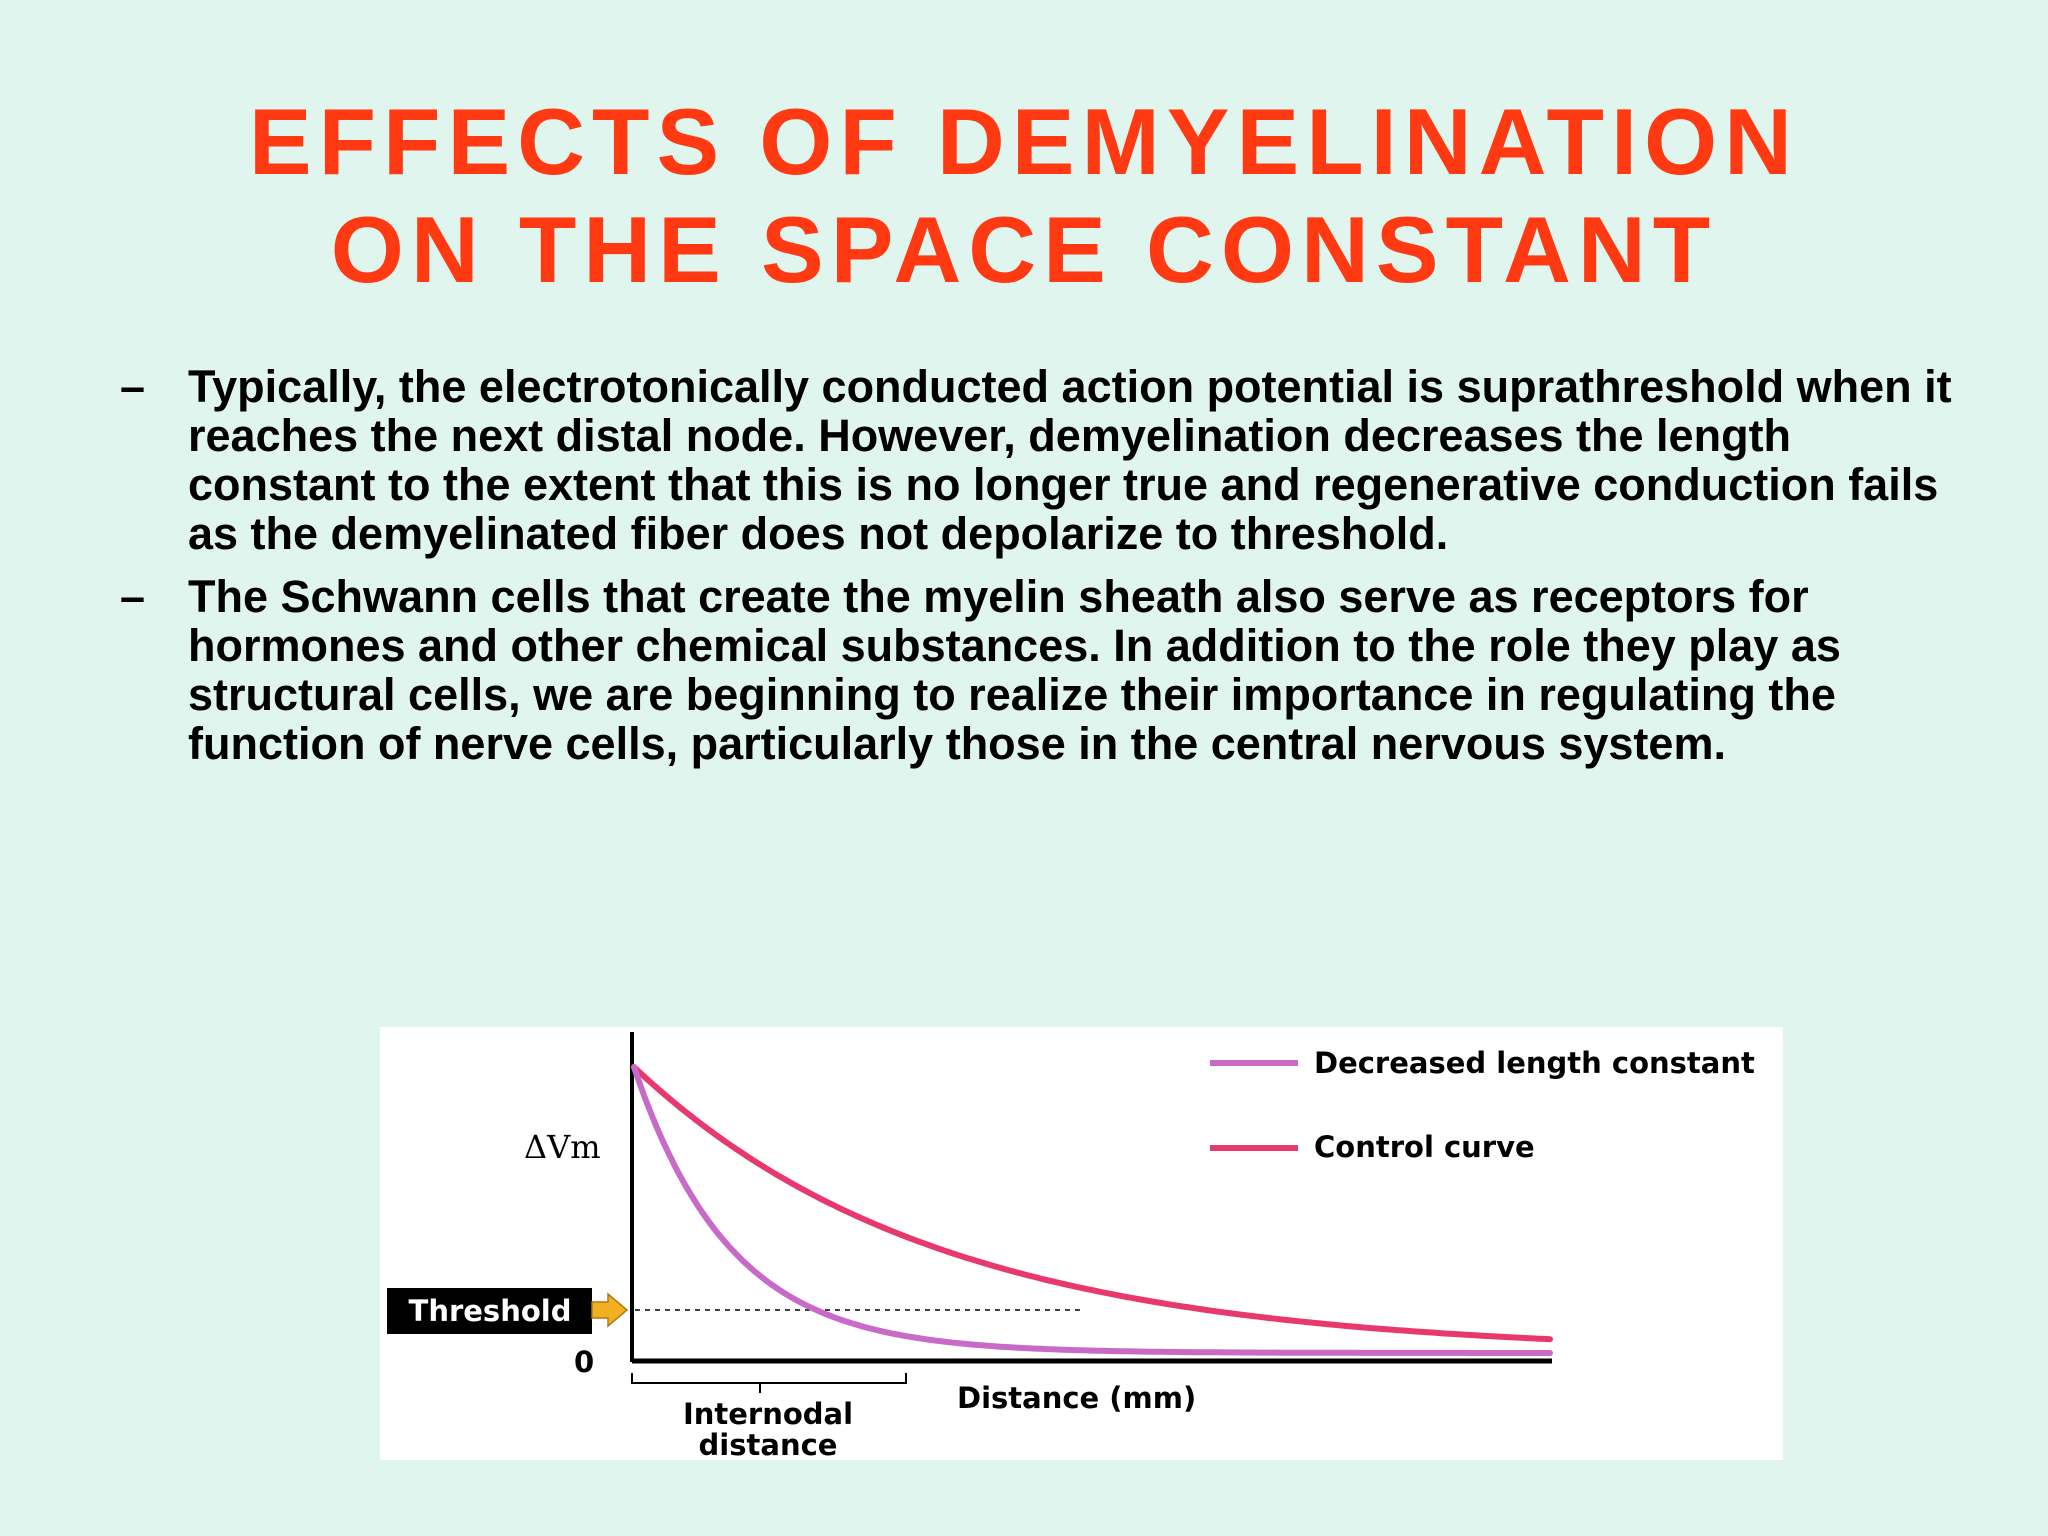 Image resolution: width=2048 pixels, height=1536 pixels. I want to click on threshold-label: Threshold, so click(490, 1311).